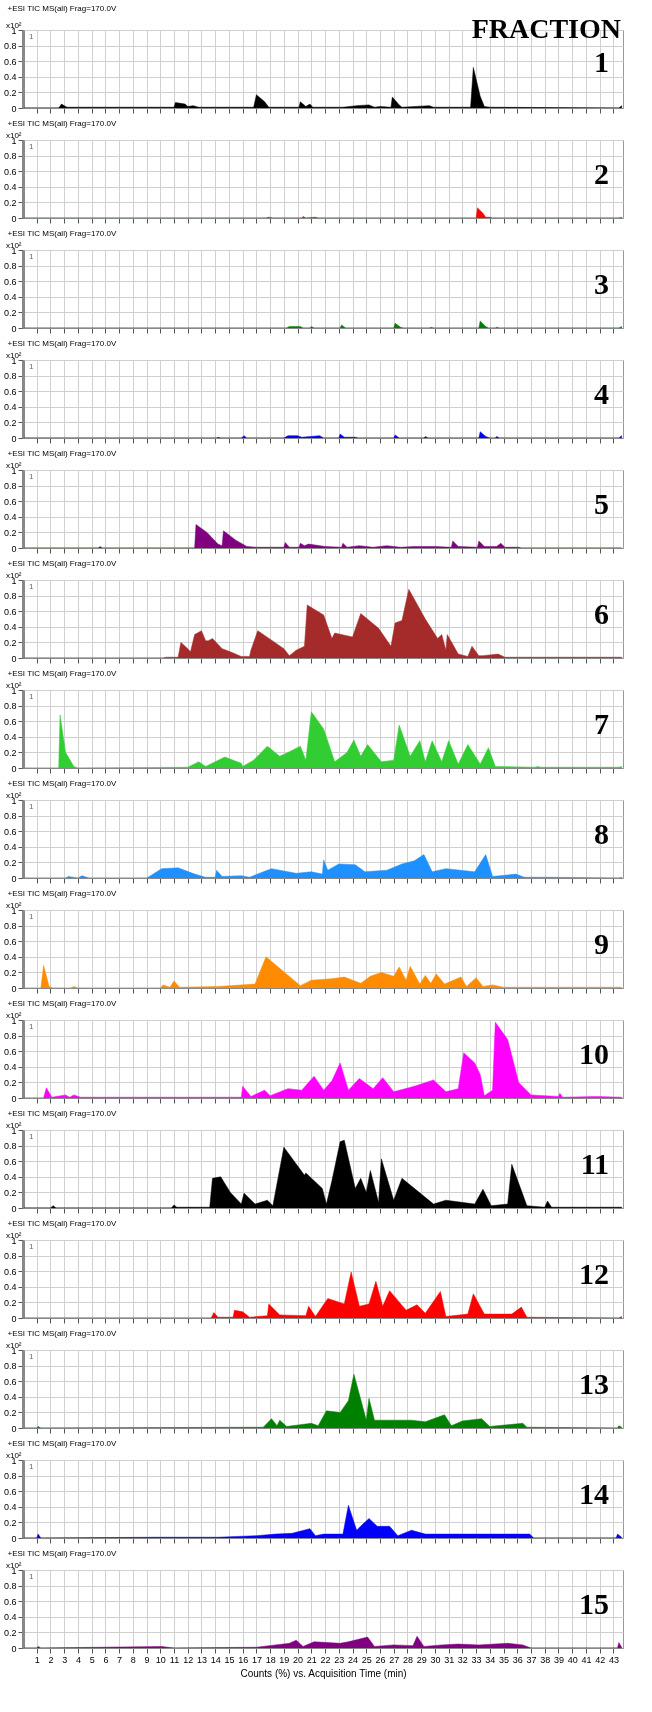 The width and height of the screenshot is (652, 1712). Describe the element at coordinates (366, 1659) in the screenshot. I see `x-tick-label: 25` at that location.